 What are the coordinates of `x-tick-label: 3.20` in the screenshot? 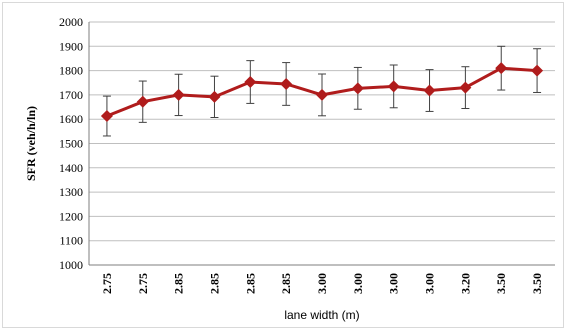 It's located at (465, 283).